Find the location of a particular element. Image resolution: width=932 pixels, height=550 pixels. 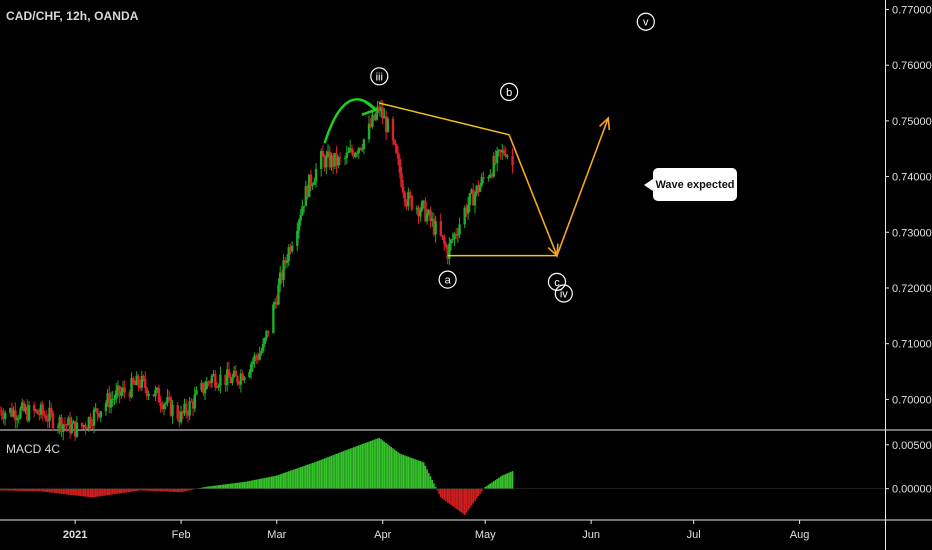

macd-layer is located at coordinates (442, 476).